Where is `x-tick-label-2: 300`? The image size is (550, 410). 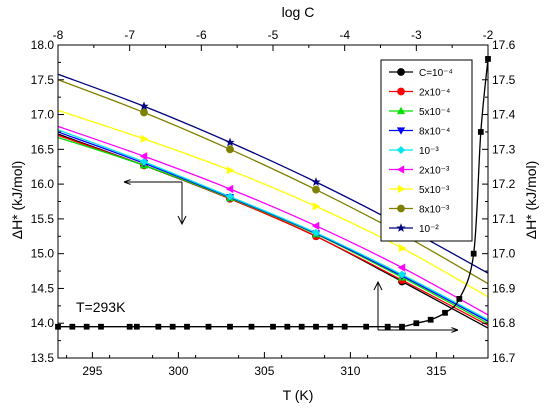 x-tick-label-2: 300 is located at coordinates (178, 371).